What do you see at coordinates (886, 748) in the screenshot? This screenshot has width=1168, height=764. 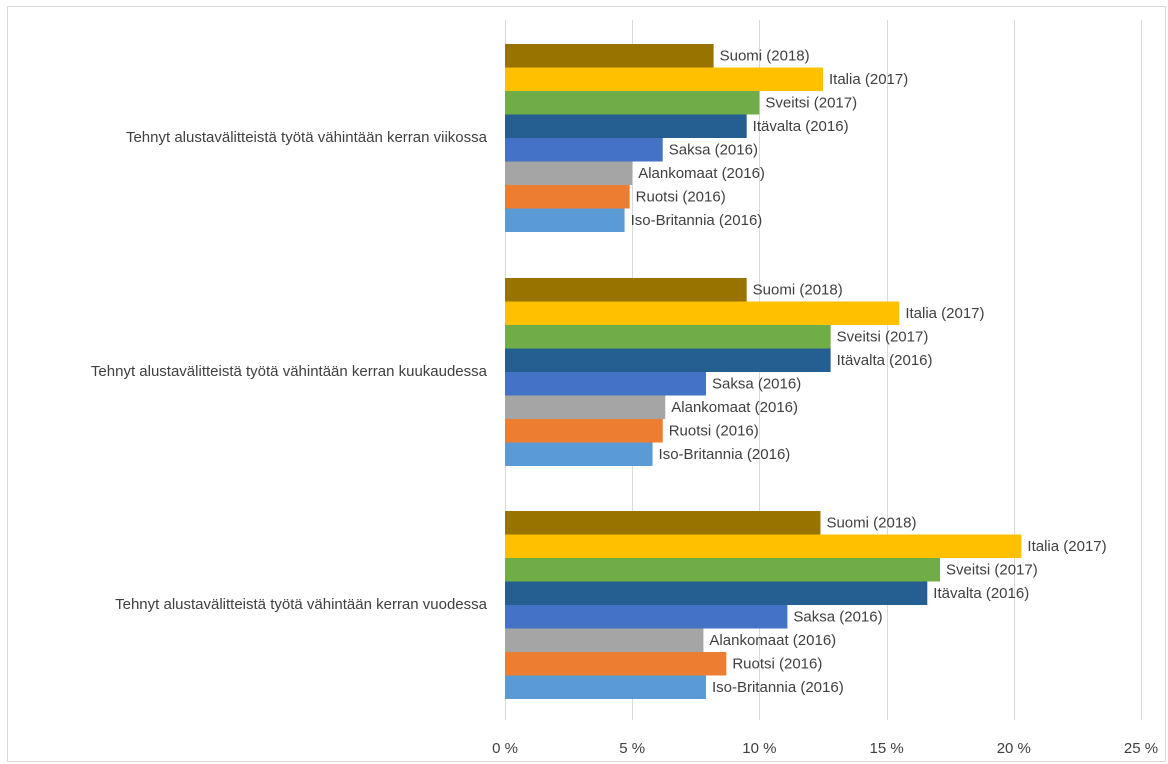 I see `x-tick-label: 15 %` at bounding box center [886, 748].